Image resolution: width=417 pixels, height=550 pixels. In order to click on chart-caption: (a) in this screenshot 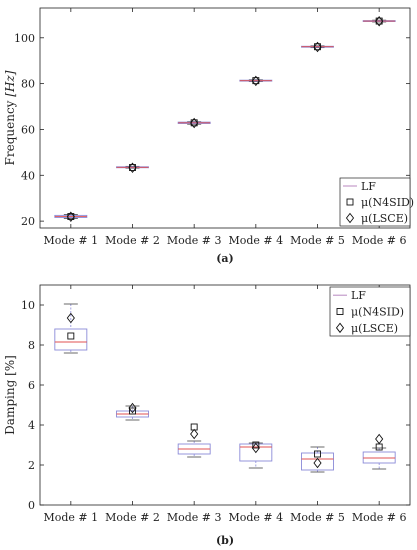, I will do `click(225, 258)`.